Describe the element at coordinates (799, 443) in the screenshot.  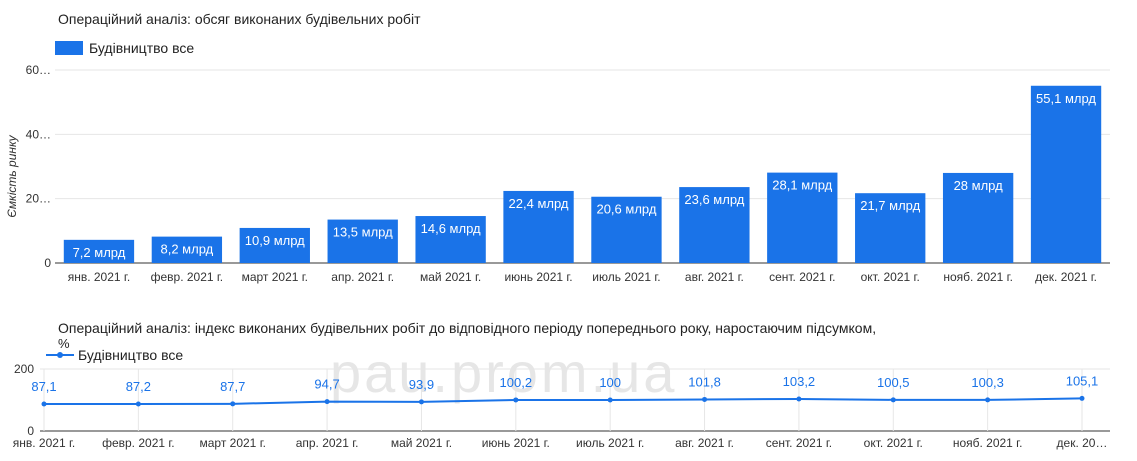
I see `line-x-tick-label: сент. 2021 г.` at that location.